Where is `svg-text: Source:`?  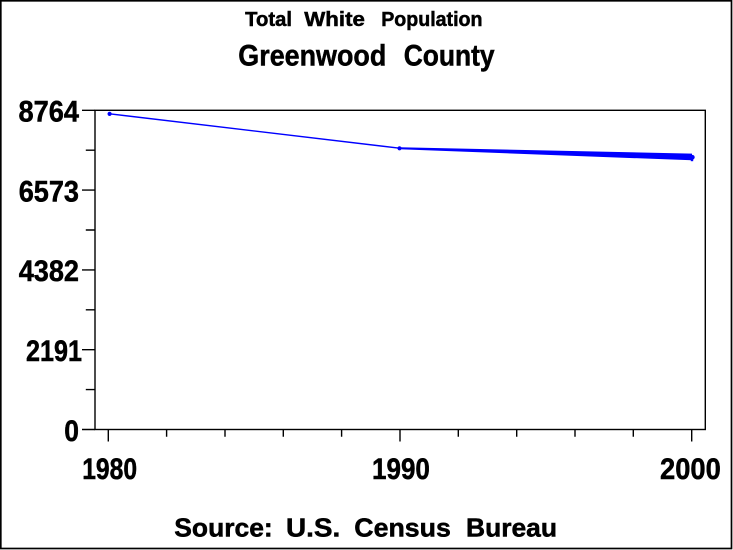
svg-text: Source: is located at coordinates (223, 528).